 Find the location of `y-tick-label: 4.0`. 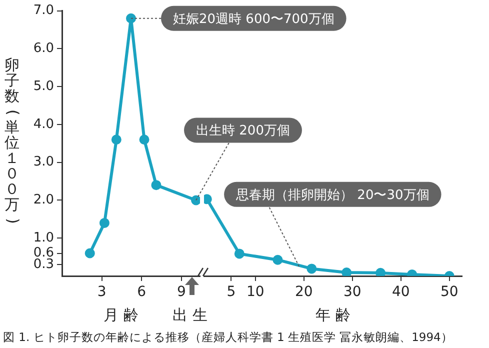

y-tick-label: 4.0 is located at coordinates (43, 124).